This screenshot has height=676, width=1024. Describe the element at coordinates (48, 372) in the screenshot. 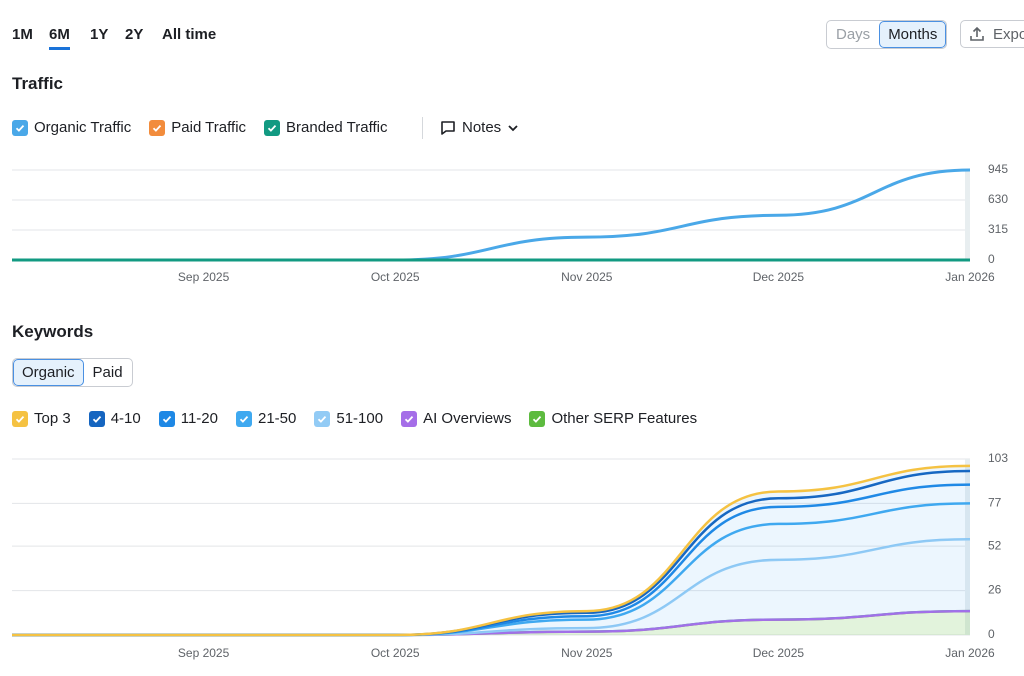

I see `keyword-tab: Organic` at that location.